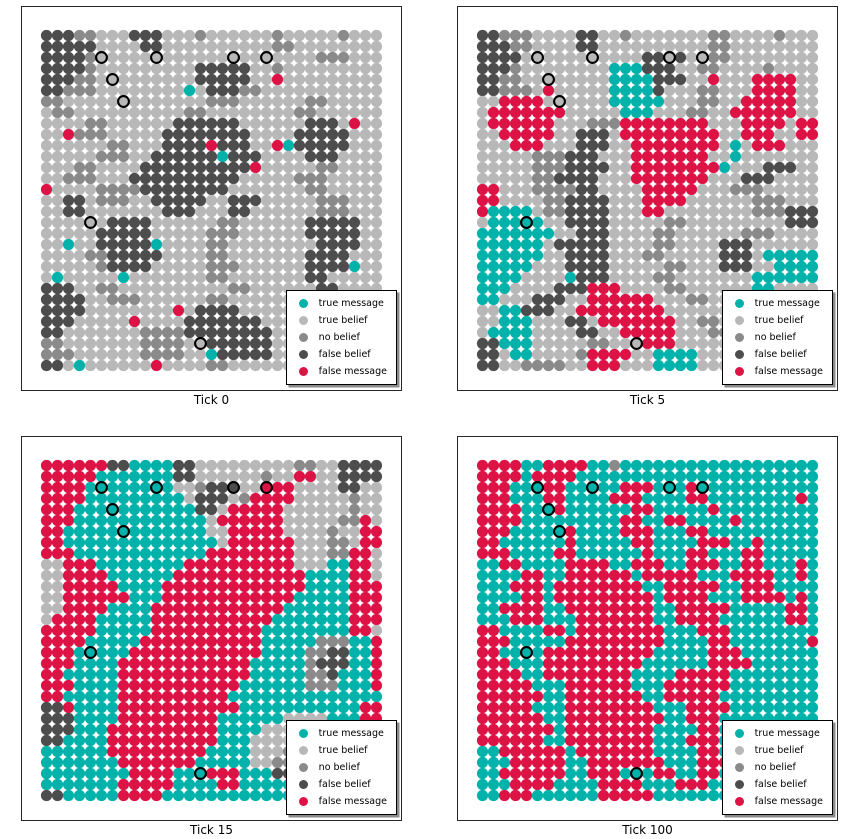 The image size is (848, 839). What do you see at coordinates (647, 400) in the screenshot?
I see `subplot-title-tick-5: Tick 5` at bounding box center [647, 400].